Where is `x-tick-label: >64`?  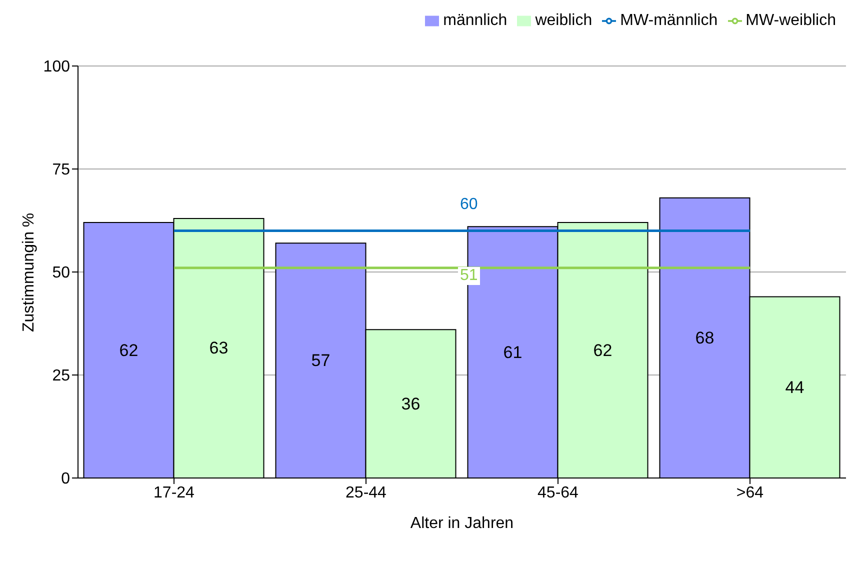 x-tick-label: >64 is located at coordinates (750, 493).